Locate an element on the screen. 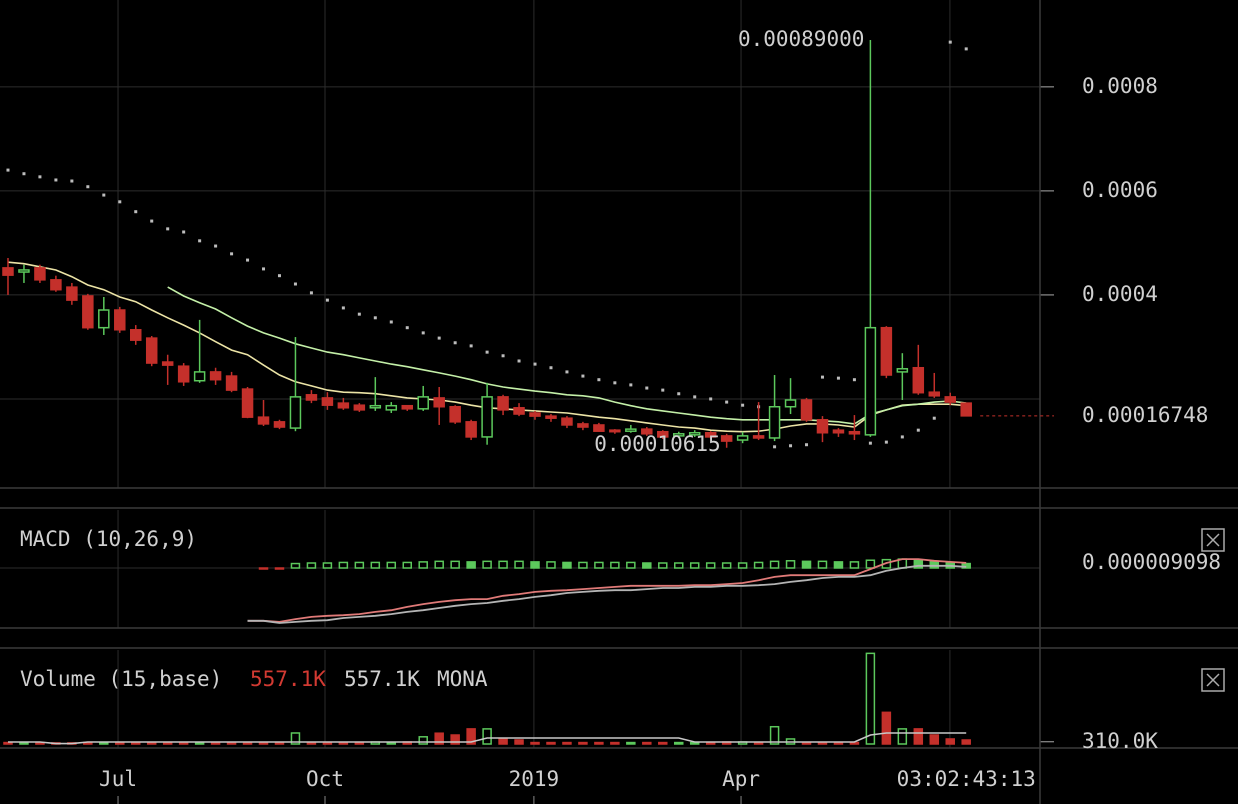 Image resolution: width=1238 pixels, height=804 pixels. last-price-label: 0.00016748 is located at coordinates (1145, 415).